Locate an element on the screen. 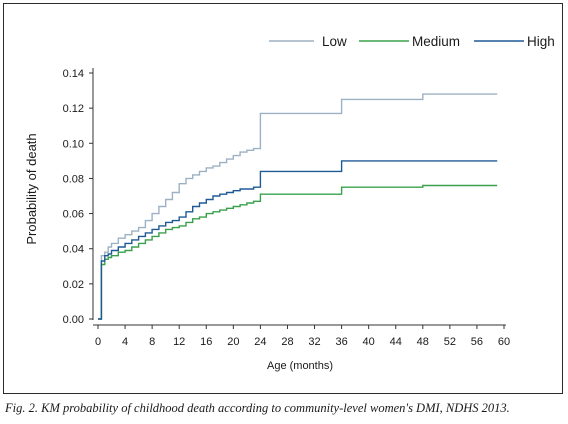  legend-label-low: Low is located at coordinates (334, 41).